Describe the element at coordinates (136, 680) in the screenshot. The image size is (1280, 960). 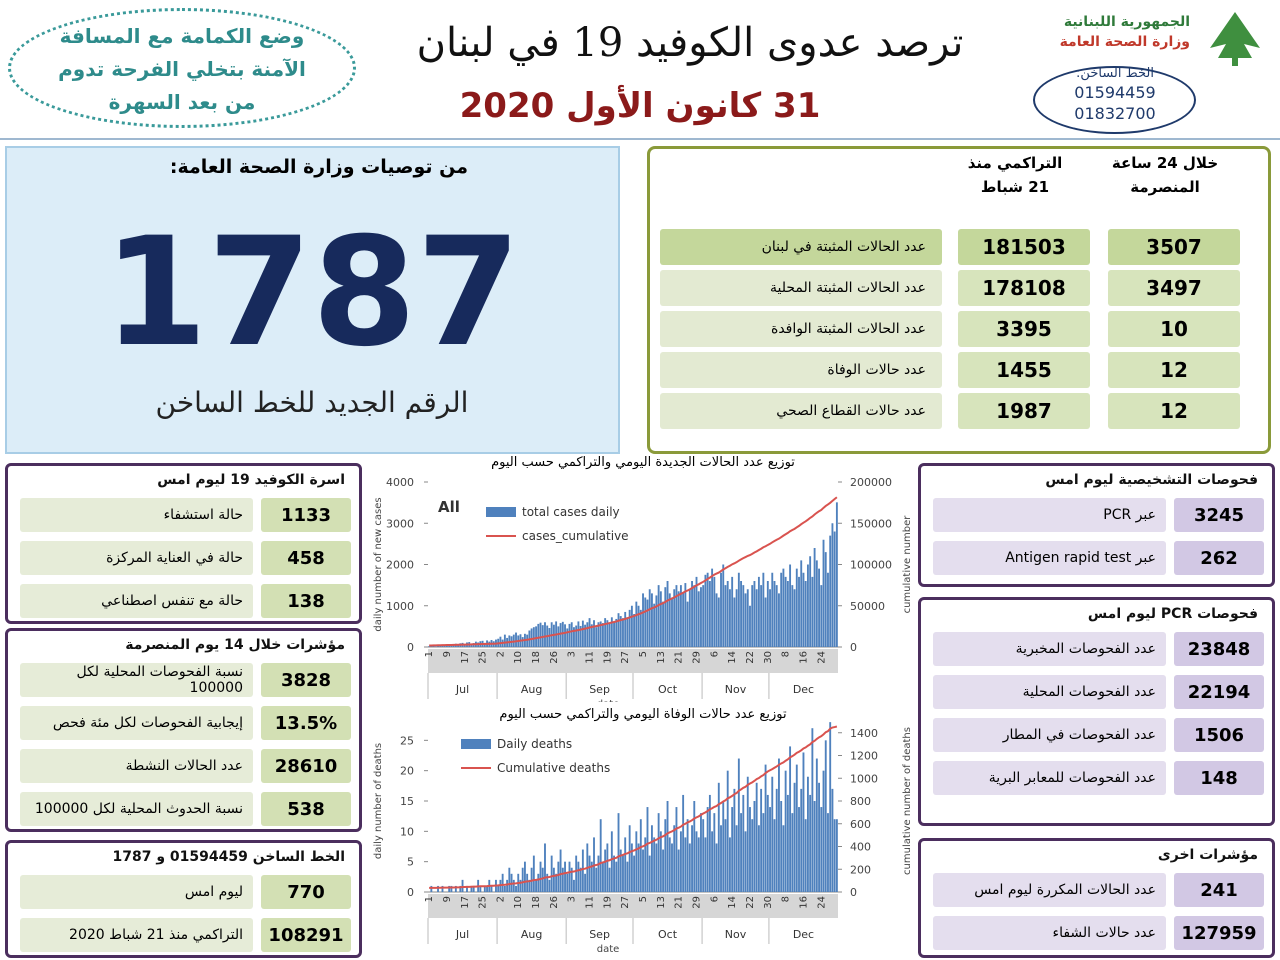
I see `row-label: نسبة الفحوصات المحلية لكل 100000` at that location.